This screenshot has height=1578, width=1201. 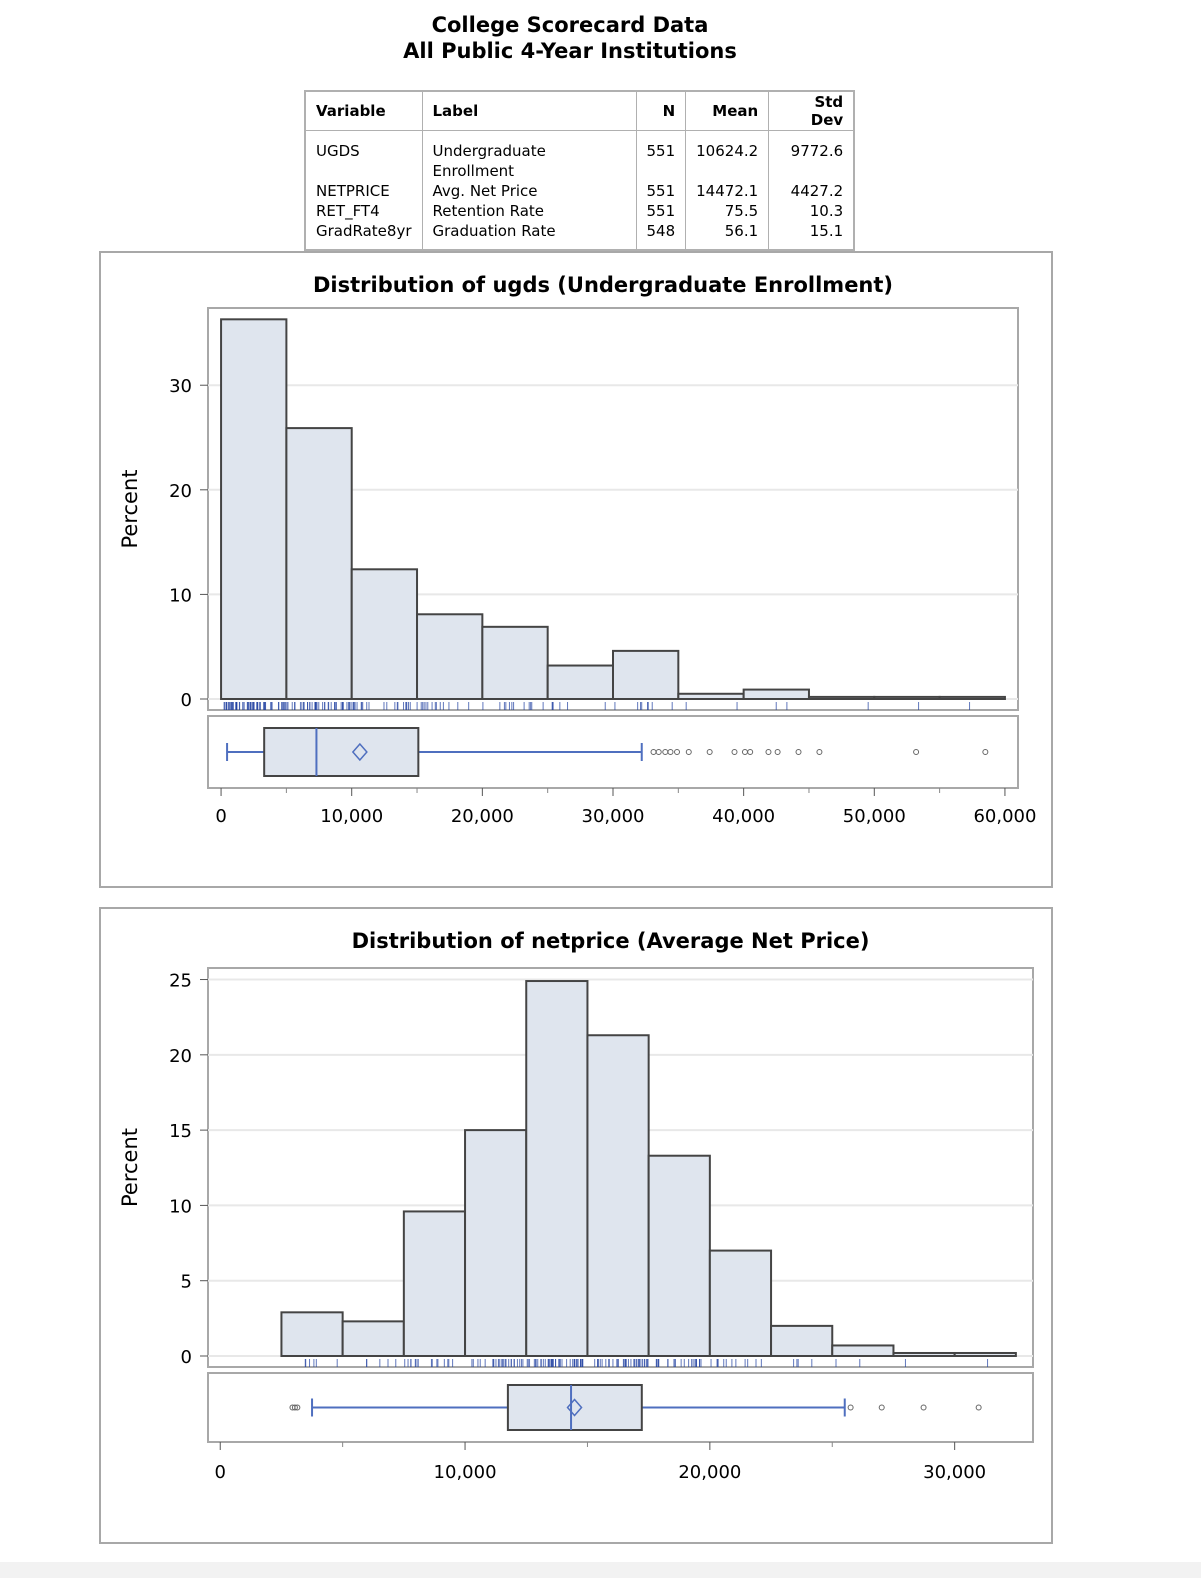 What do you see at coordinates (1004, 816) in the screenshot?
I see `x-tick-label: 60,000` at bounding box center [1004, 816].